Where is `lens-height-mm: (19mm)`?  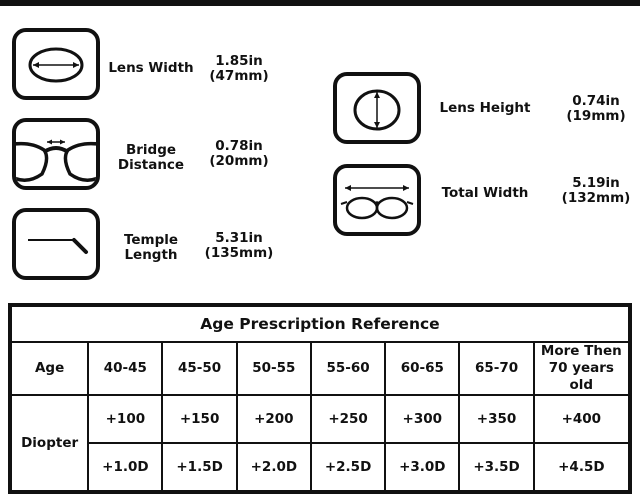 lens-height-mm: (19mm) is located at coordinates (596, 116).